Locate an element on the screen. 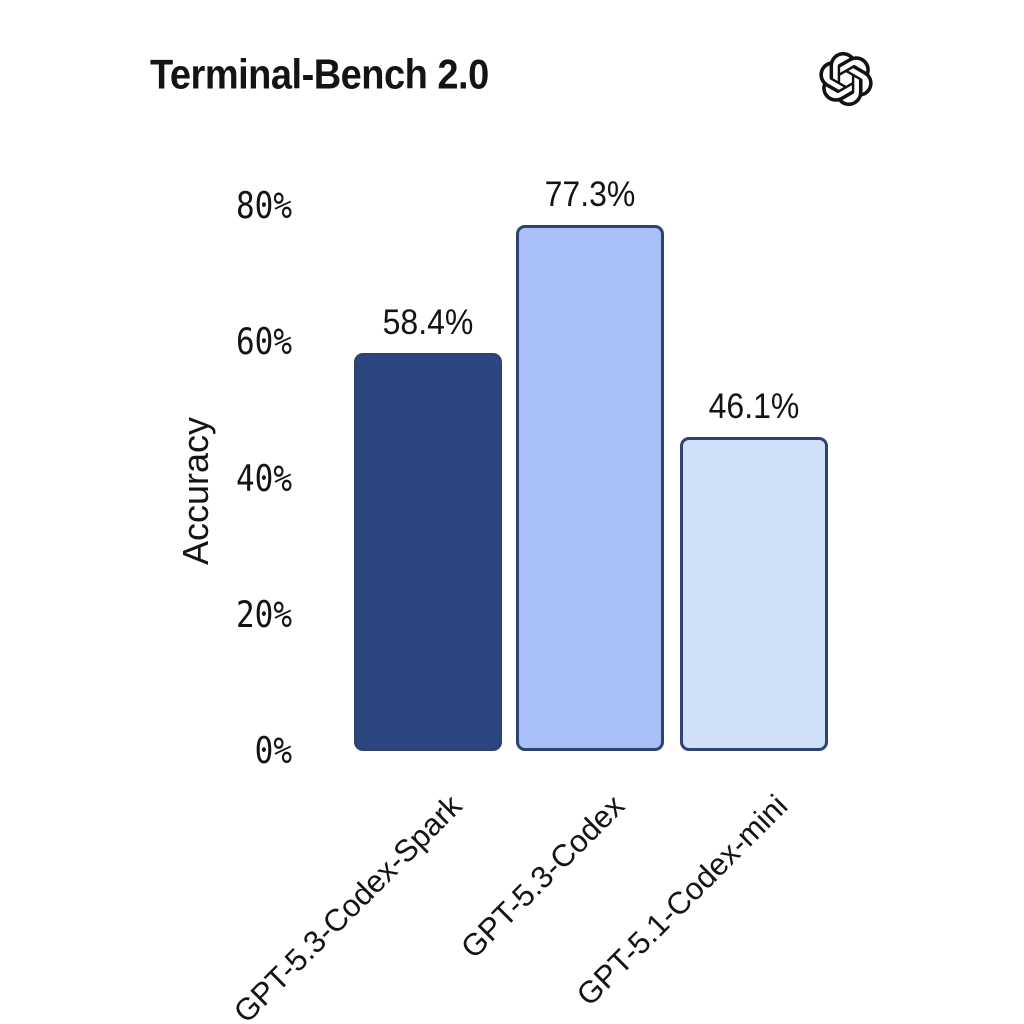 This screenshot has height=1024, width=1024. y-tick-label: 20% is located at coordinates (264, 615).